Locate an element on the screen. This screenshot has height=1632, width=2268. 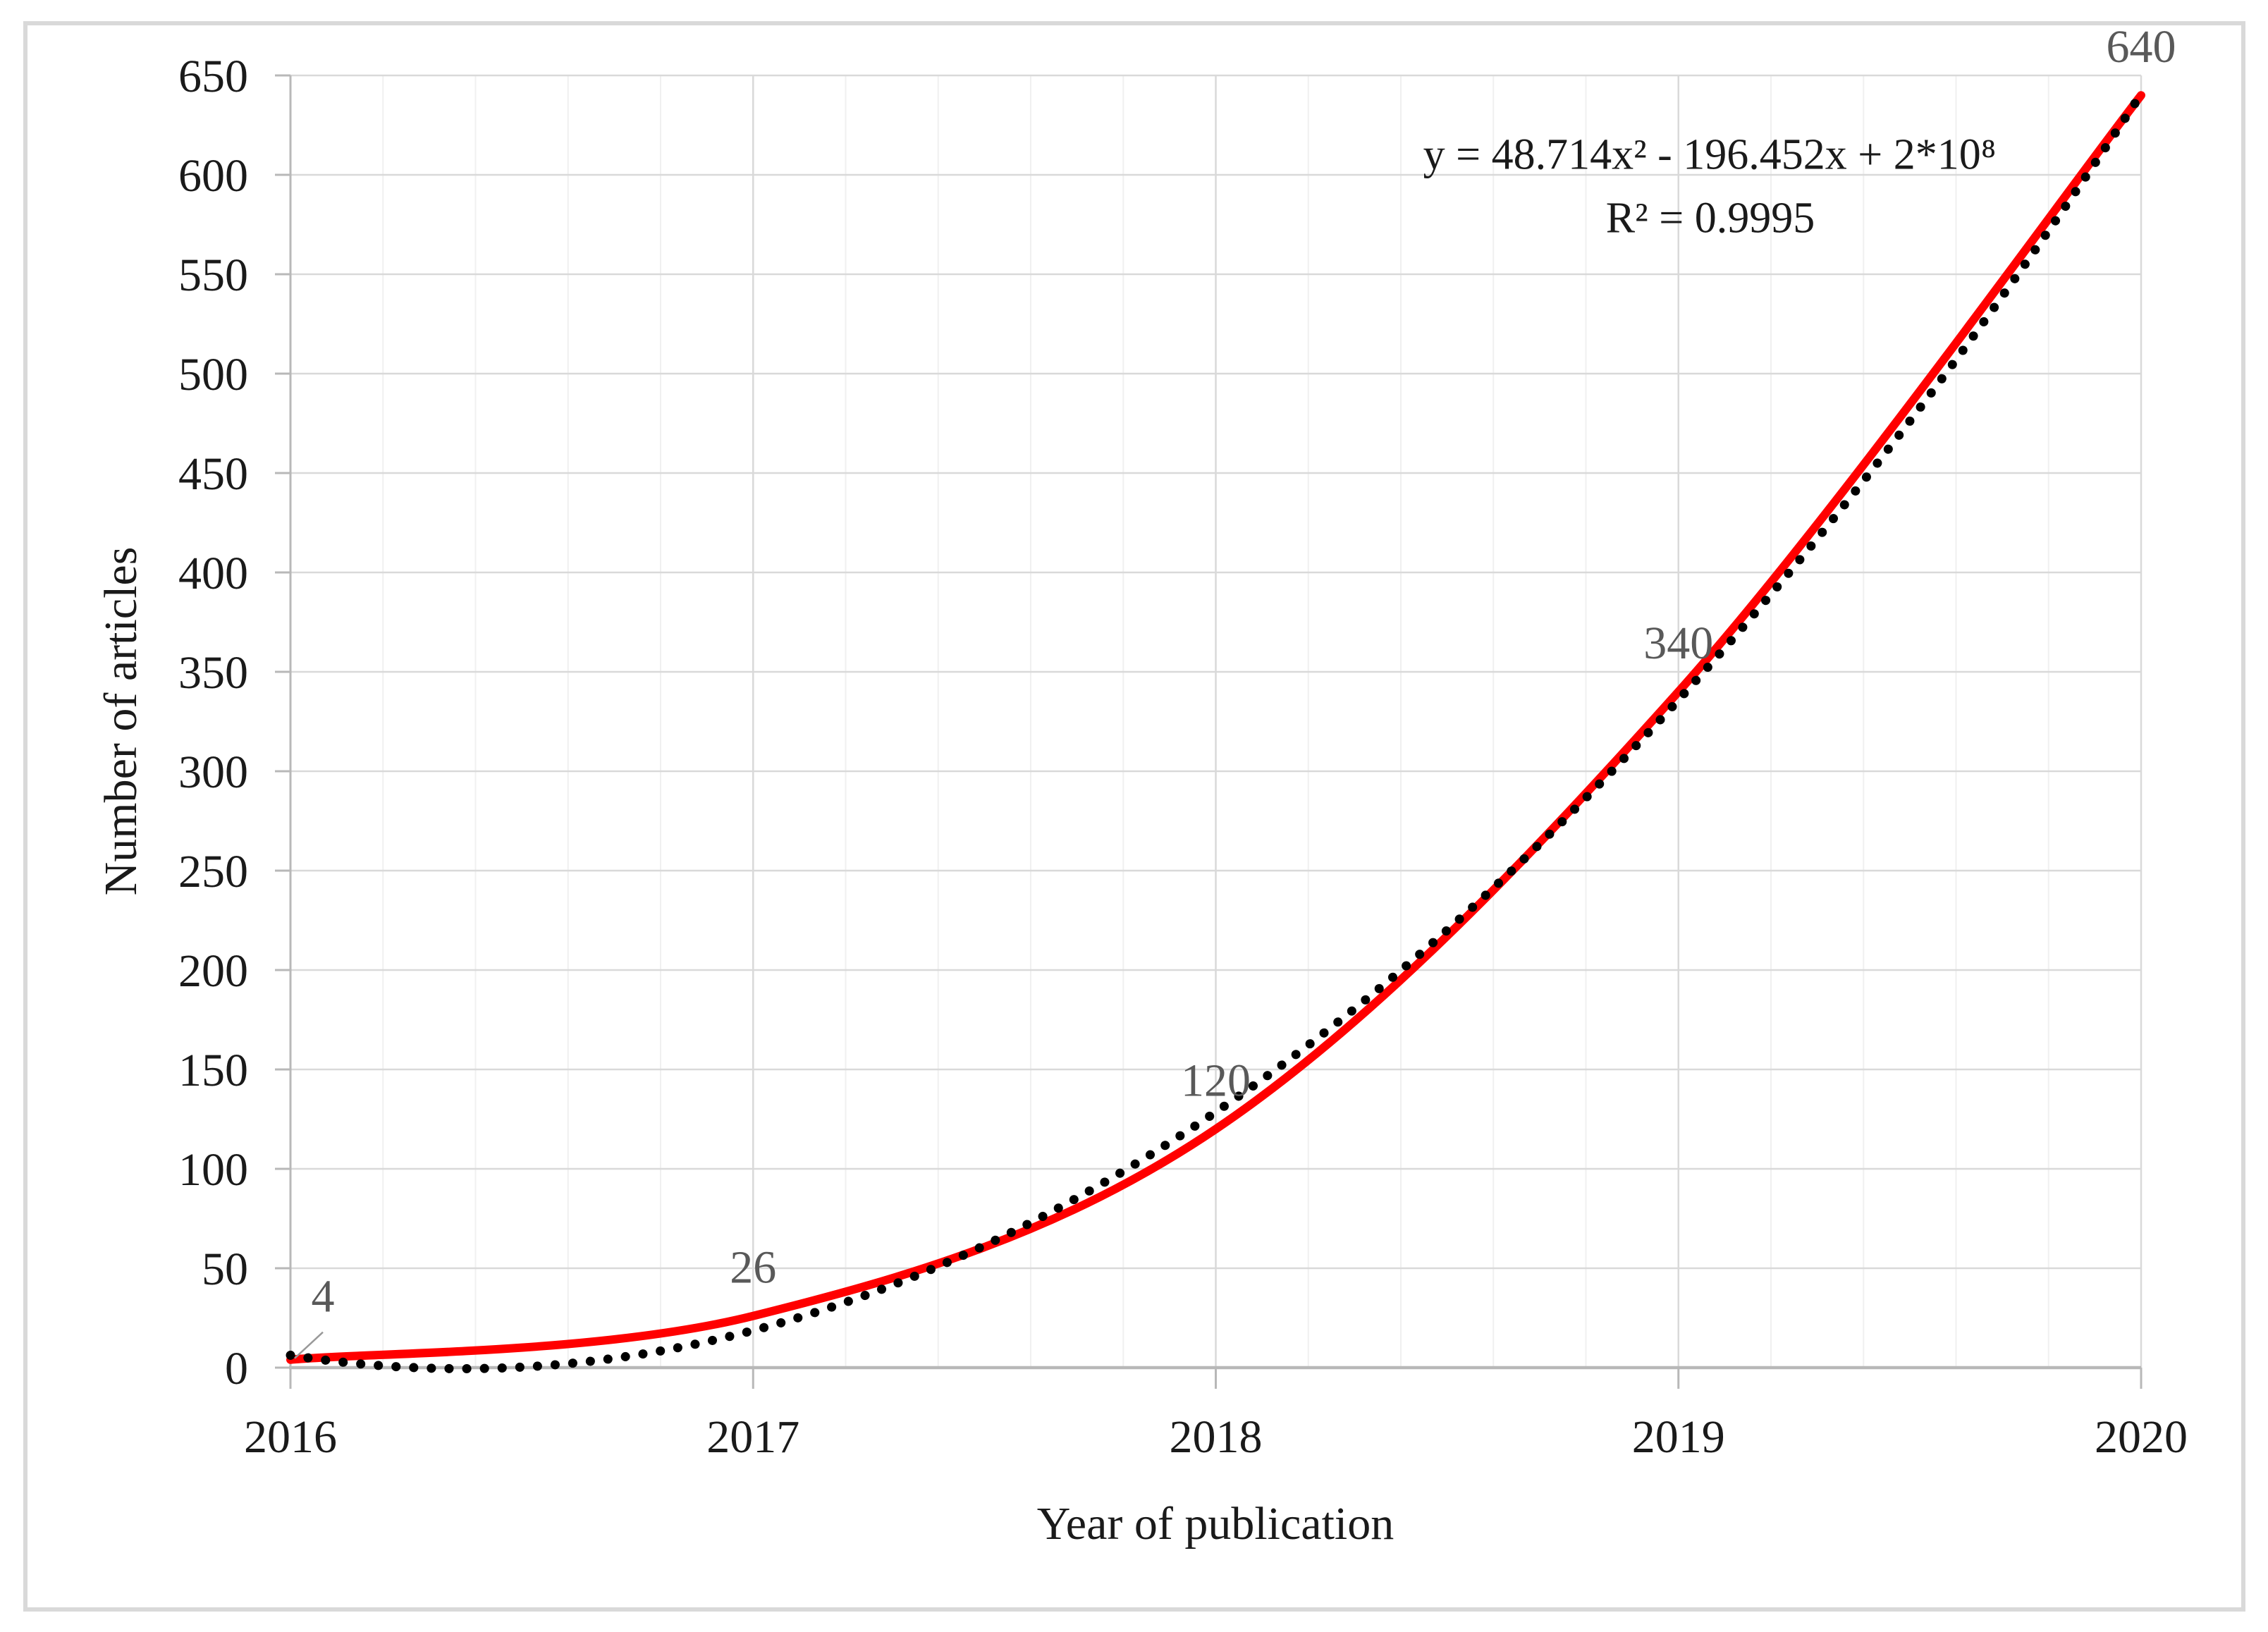
y-tick-label: 650 is located at coordinates (213, 76).